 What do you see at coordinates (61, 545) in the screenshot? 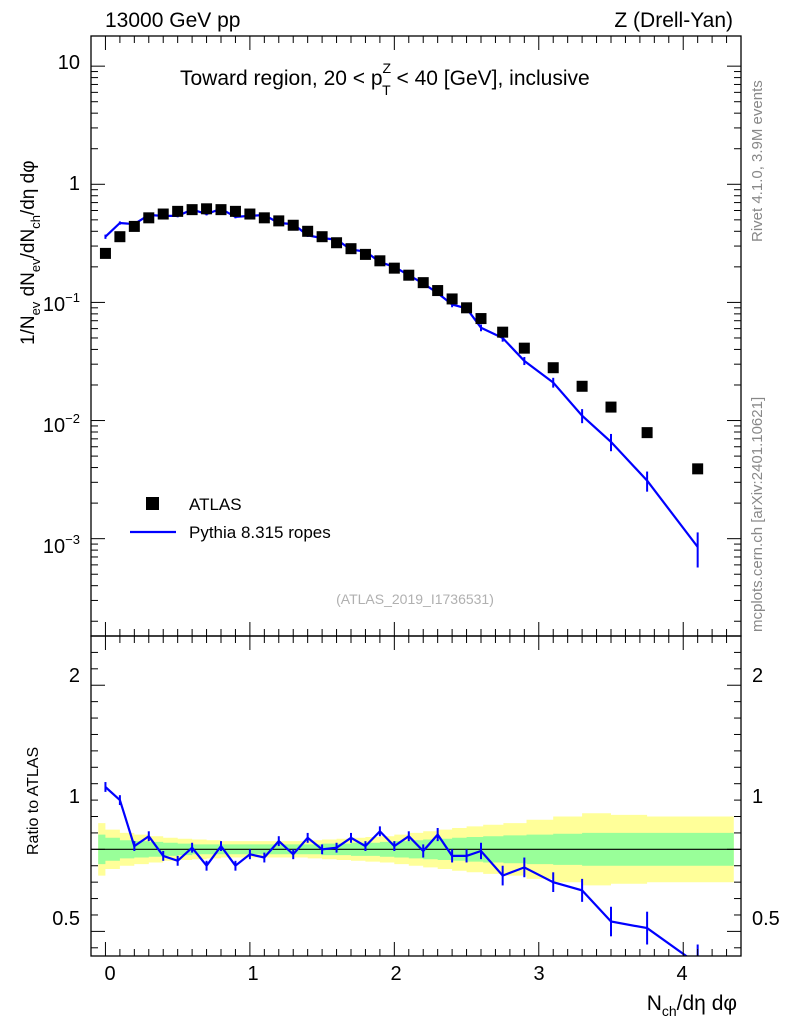
I see `y-tick-label-0.001: 10⁻³` at bounding box center [61, 545].